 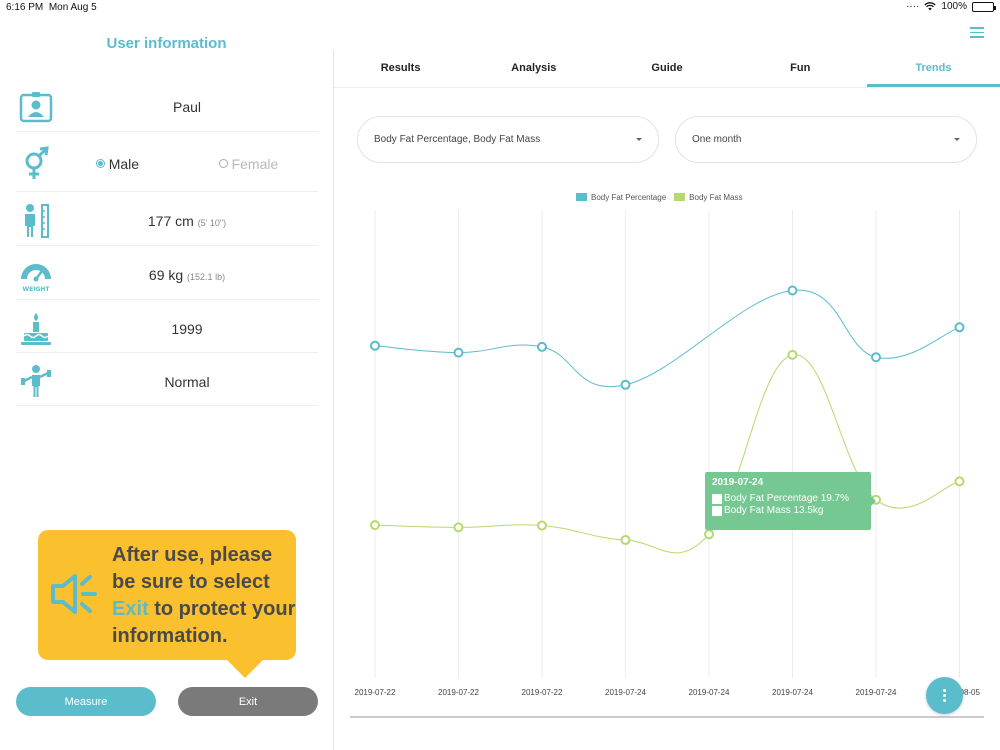 What do you see at coordinates (957, 139) in the screenshot?
I see `period-chevron-down-icon` at bounding box center [957, 139].